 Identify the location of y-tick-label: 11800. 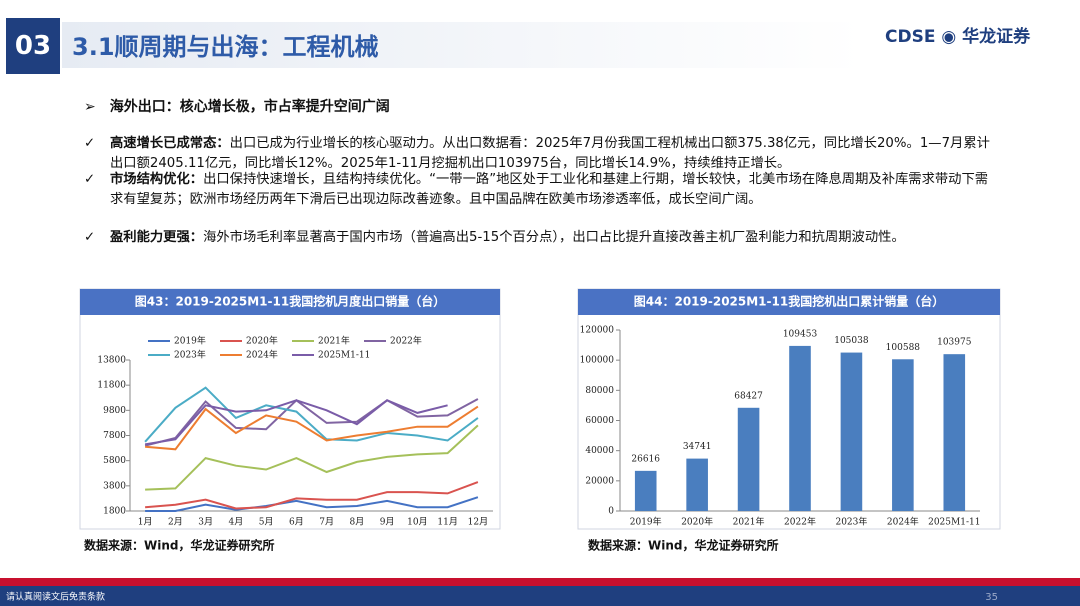
(111, 386).